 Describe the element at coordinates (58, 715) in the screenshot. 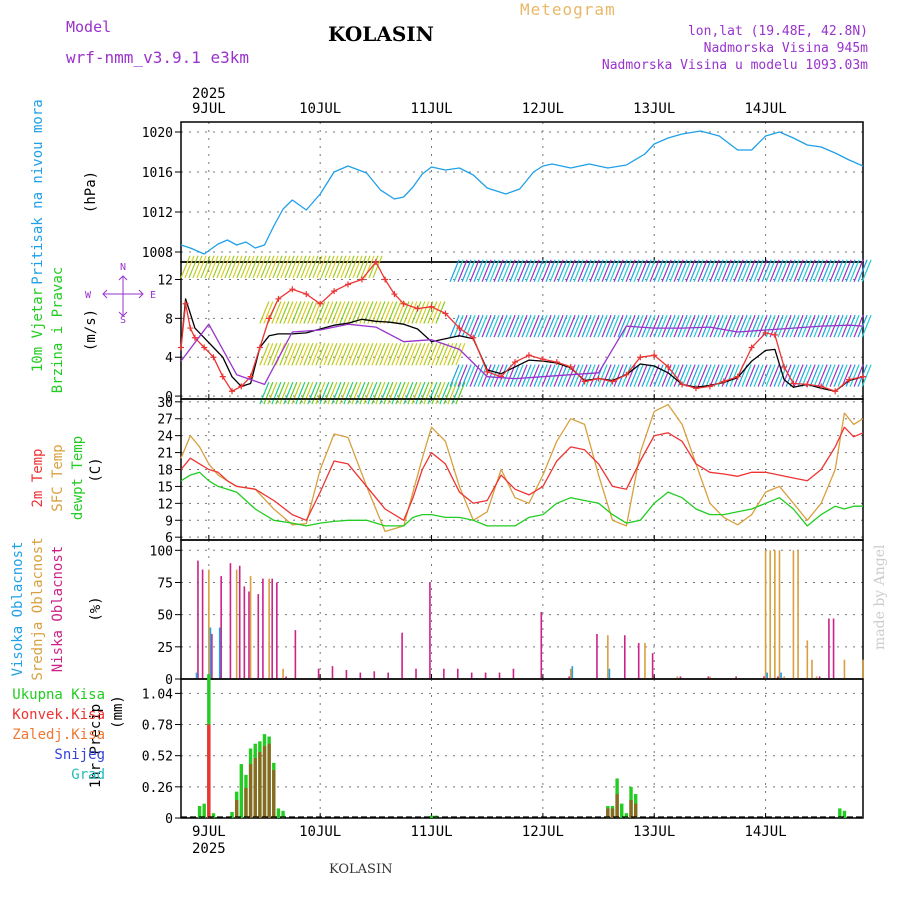

I see `precip-legend-item: Konvek.Kisa` at that location.